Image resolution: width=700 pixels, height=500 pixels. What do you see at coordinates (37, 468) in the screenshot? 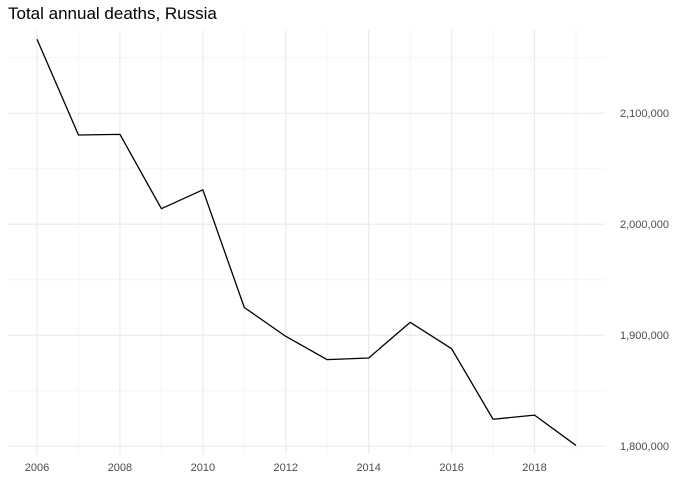
I see `x-tick-label: 2006` at bounding box center [37, 468].